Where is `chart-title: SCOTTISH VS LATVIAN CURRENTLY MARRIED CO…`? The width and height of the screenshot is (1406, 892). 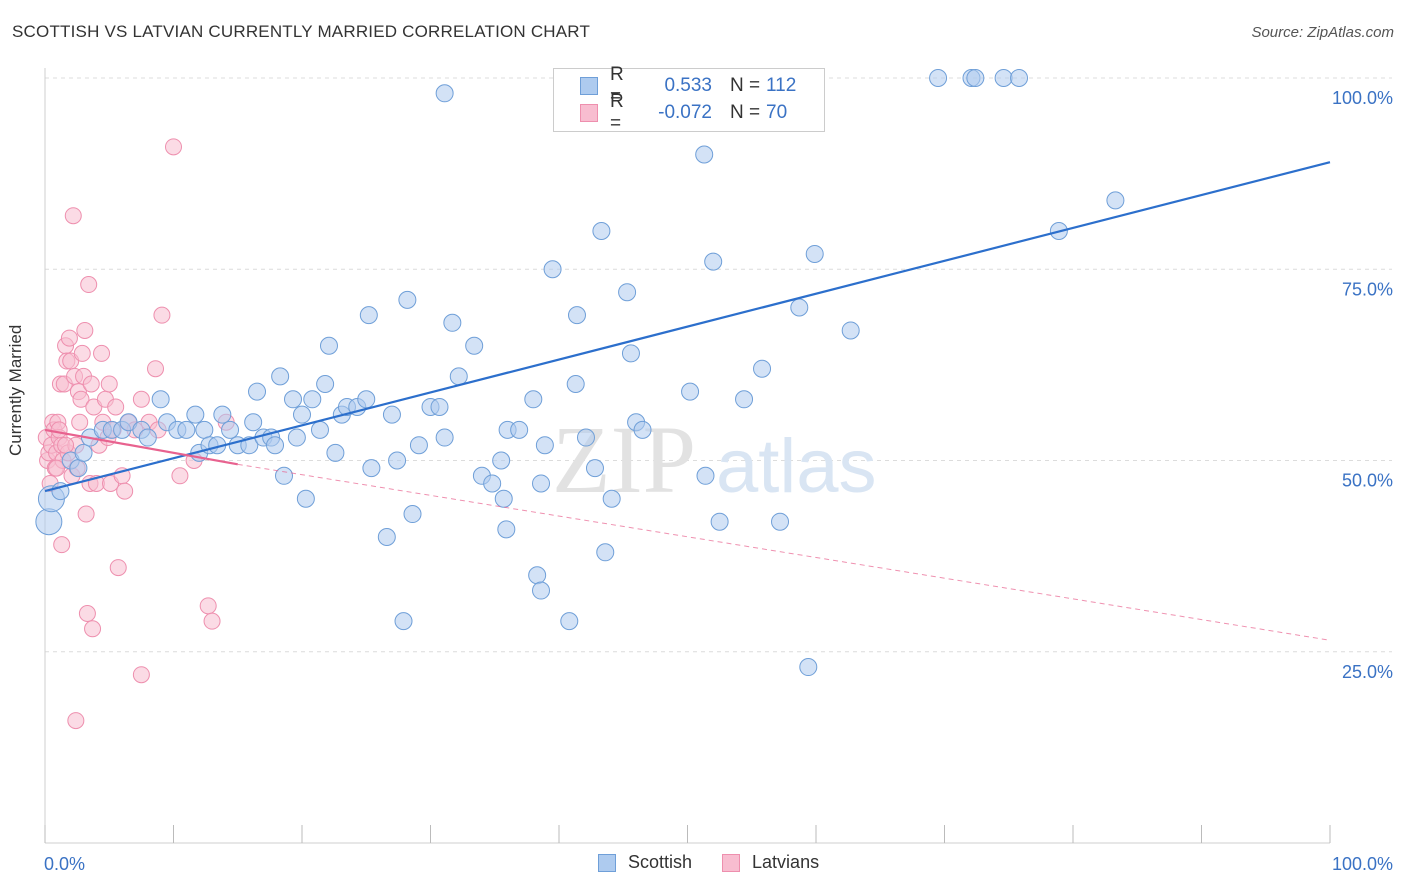 chart-title: SCOTTISH VS LATVIAN CURRENTLY MARRIED CO… is located at coordinates (301, 31).